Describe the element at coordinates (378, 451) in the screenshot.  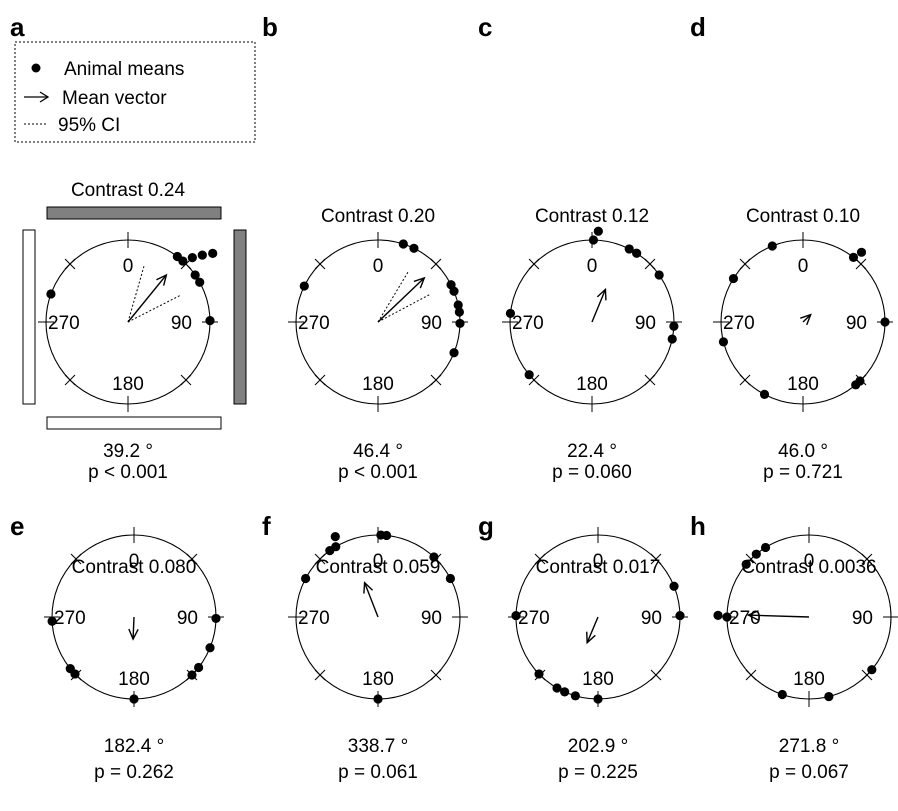
I see `mean-direction-label: 46.4 °` at that location.